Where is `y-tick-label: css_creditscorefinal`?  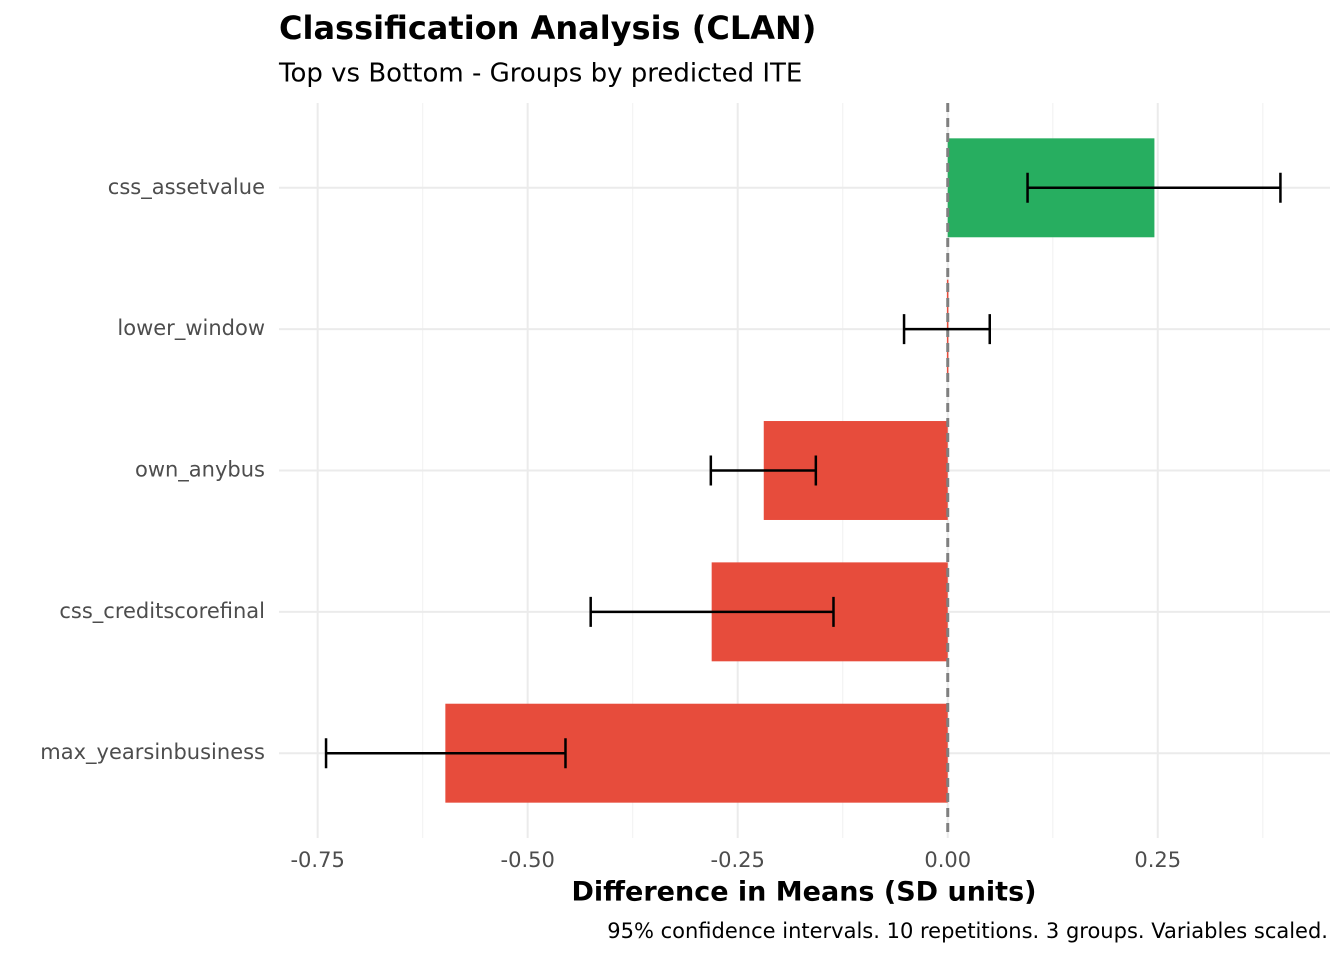
y-tick-label: css_creditscorefinal is located at coordinates (162, 611).